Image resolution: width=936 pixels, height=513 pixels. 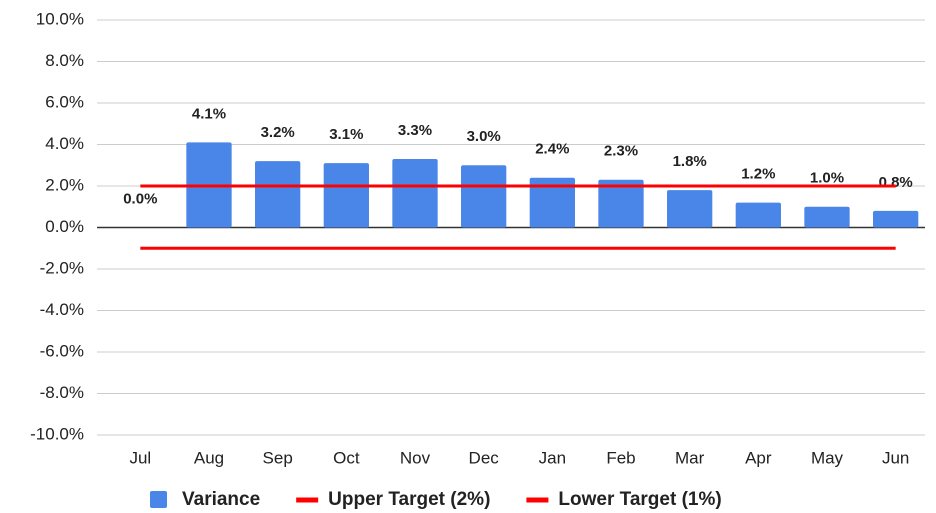 I want to click on x-tick-label: Jan, so click(x=552, y=457).